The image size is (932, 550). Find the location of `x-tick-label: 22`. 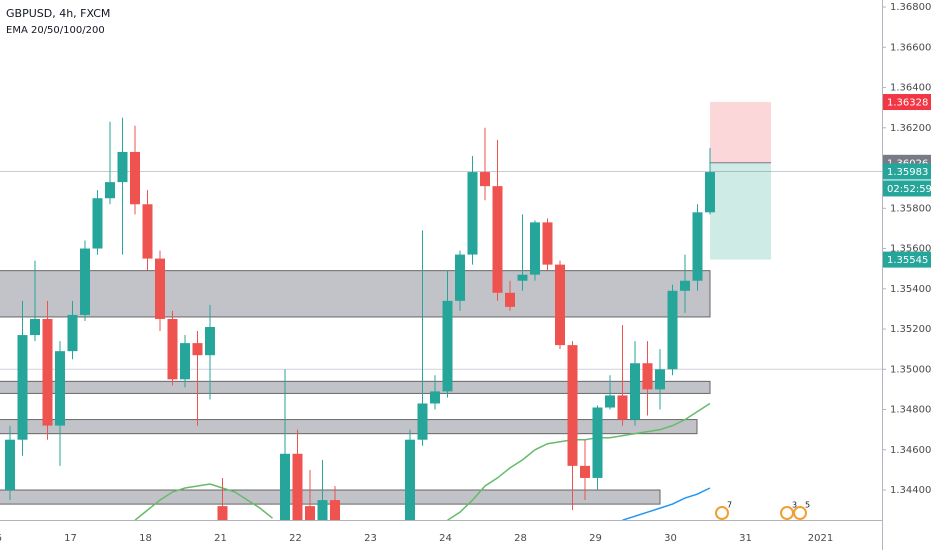

x-tick-label: 22 is located at coordinates (295, 538).